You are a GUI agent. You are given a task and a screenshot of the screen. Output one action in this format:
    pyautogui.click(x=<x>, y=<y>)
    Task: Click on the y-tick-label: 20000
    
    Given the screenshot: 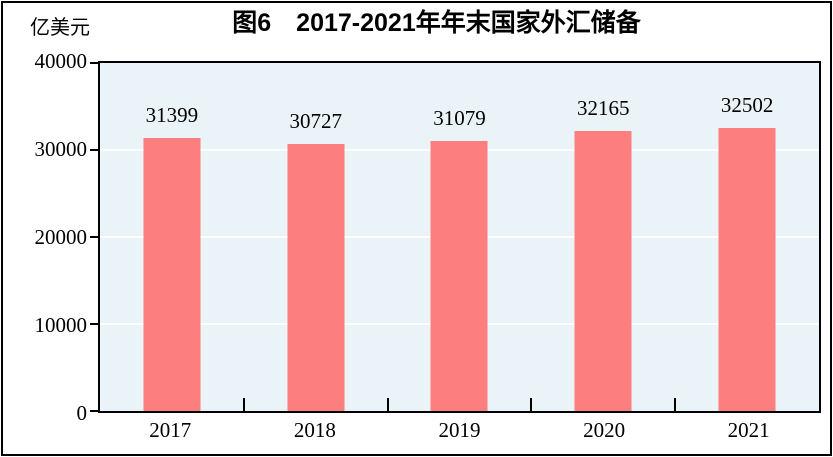 What is the action you would take?
    pyautogui.click(x=61, y=237)
    